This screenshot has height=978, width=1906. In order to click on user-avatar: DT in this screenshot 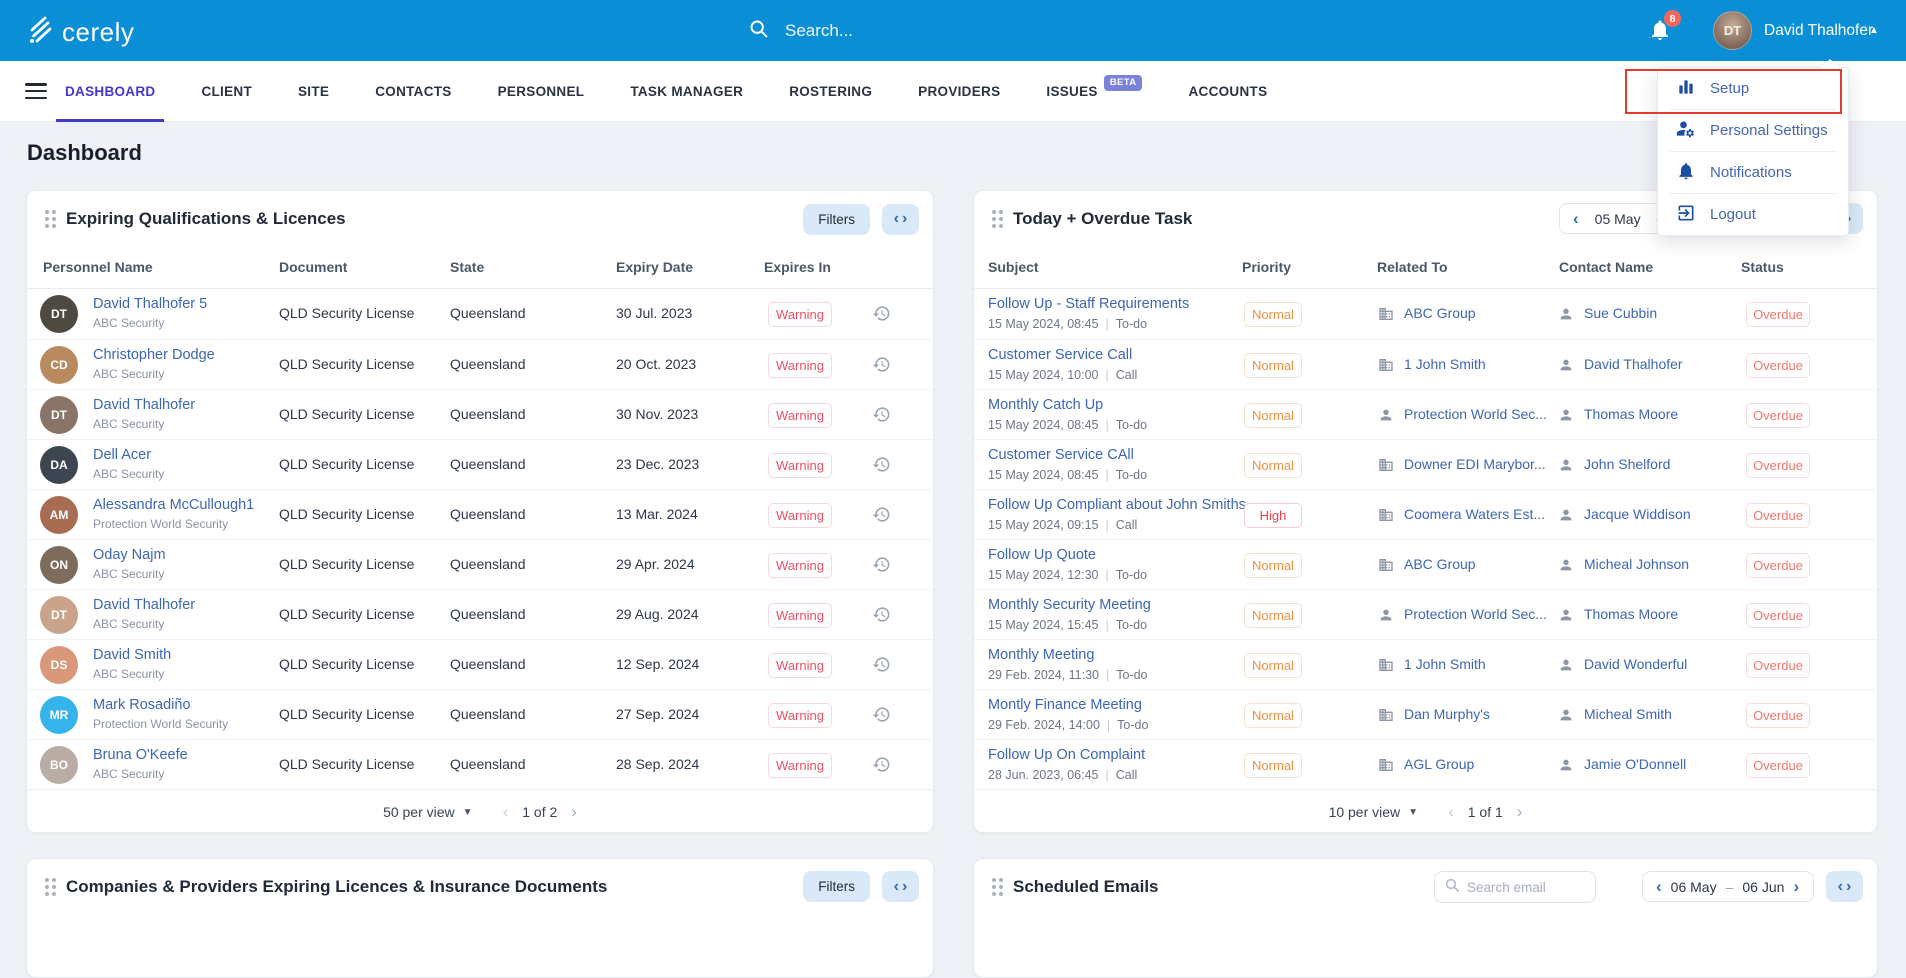, I will do `click(1732, 30)`.